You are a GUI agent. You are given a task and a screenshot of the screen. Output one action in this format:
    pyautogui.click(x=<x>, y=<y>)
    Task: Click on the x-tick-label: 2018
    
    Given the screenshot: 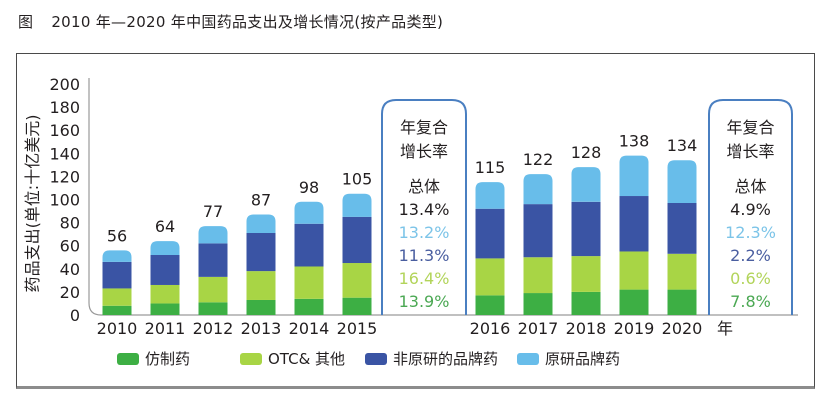 What is the action you would take?
    pyautogui.click(x=586, y=328)
    